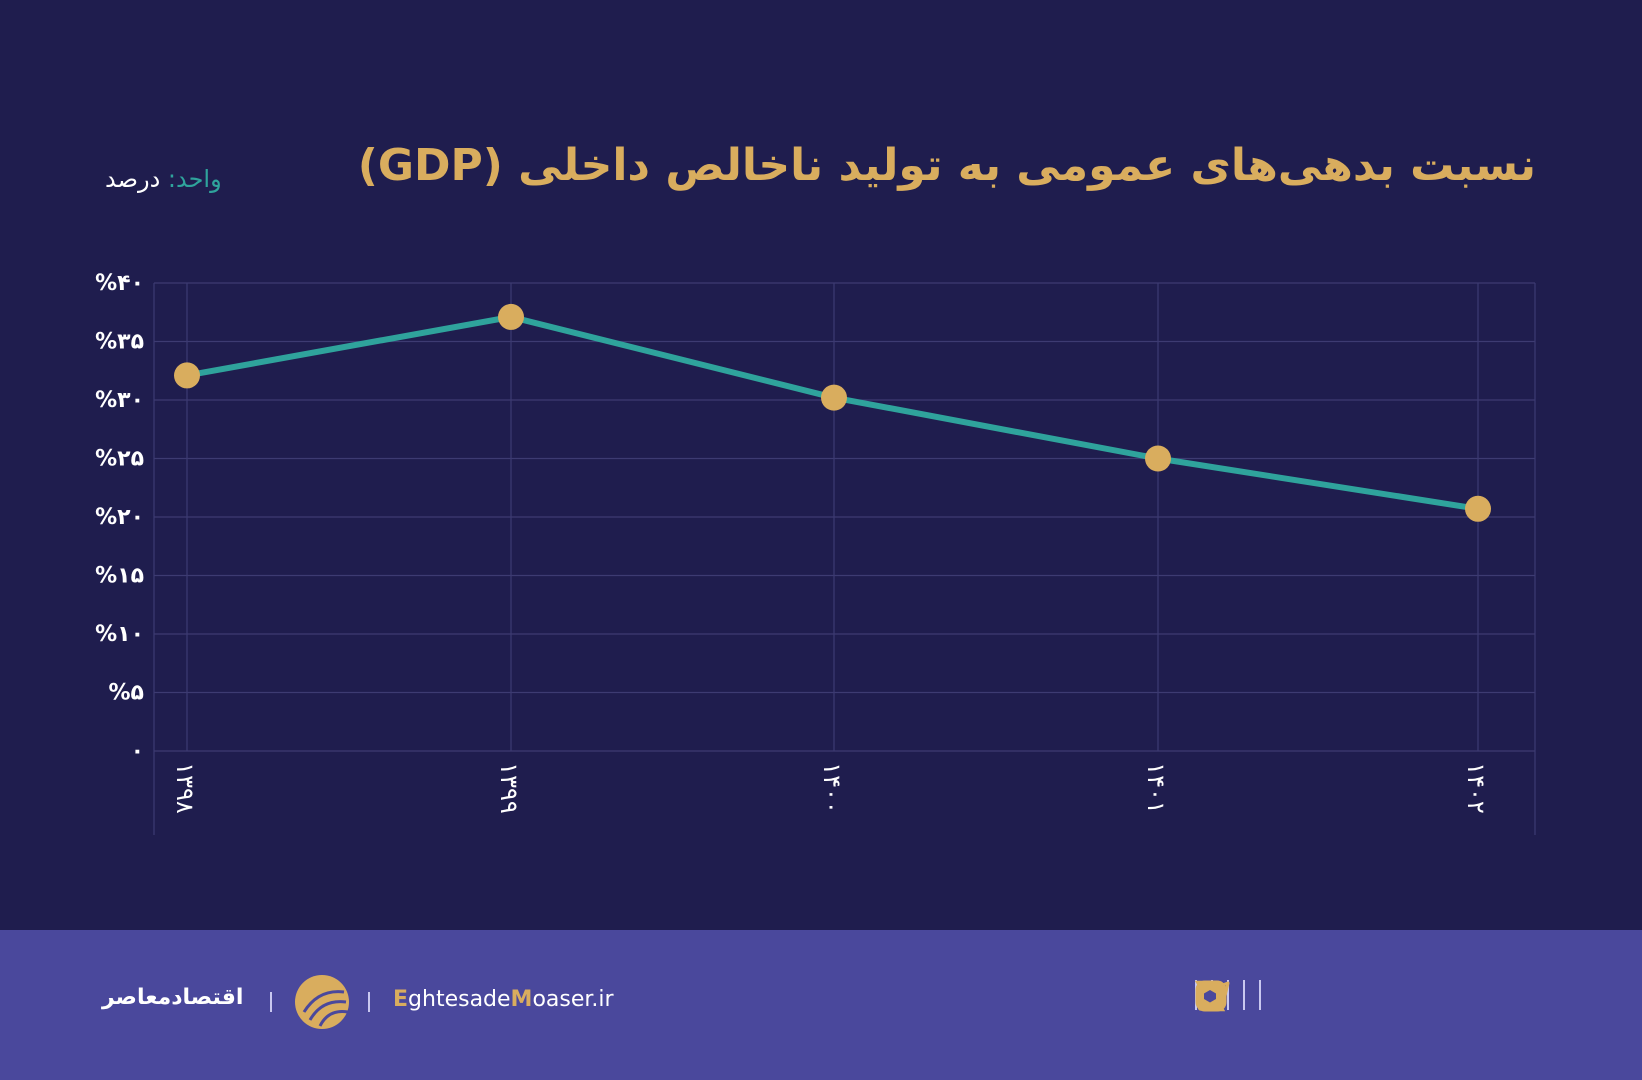 Image resolution: width=1642 pixels, height=1080 pixels. What do you see at coordinates (185, 788) in the screenshot?
I see `x-tick-label: ۱۳۹۸` at bounding box center [185, 788].